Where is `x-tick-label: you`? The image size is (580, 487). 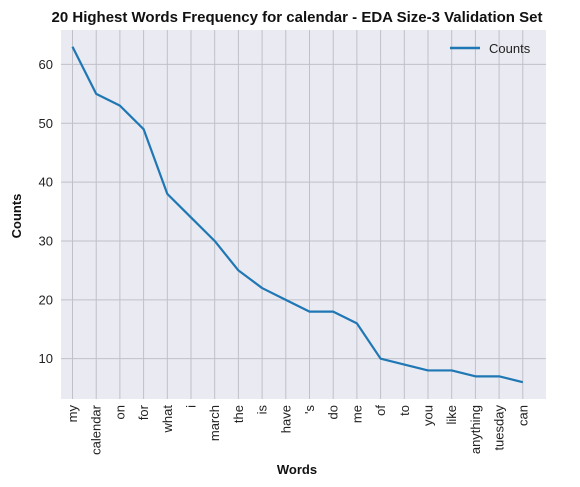 x-tick-label: you is located at coordinates (428, 415).